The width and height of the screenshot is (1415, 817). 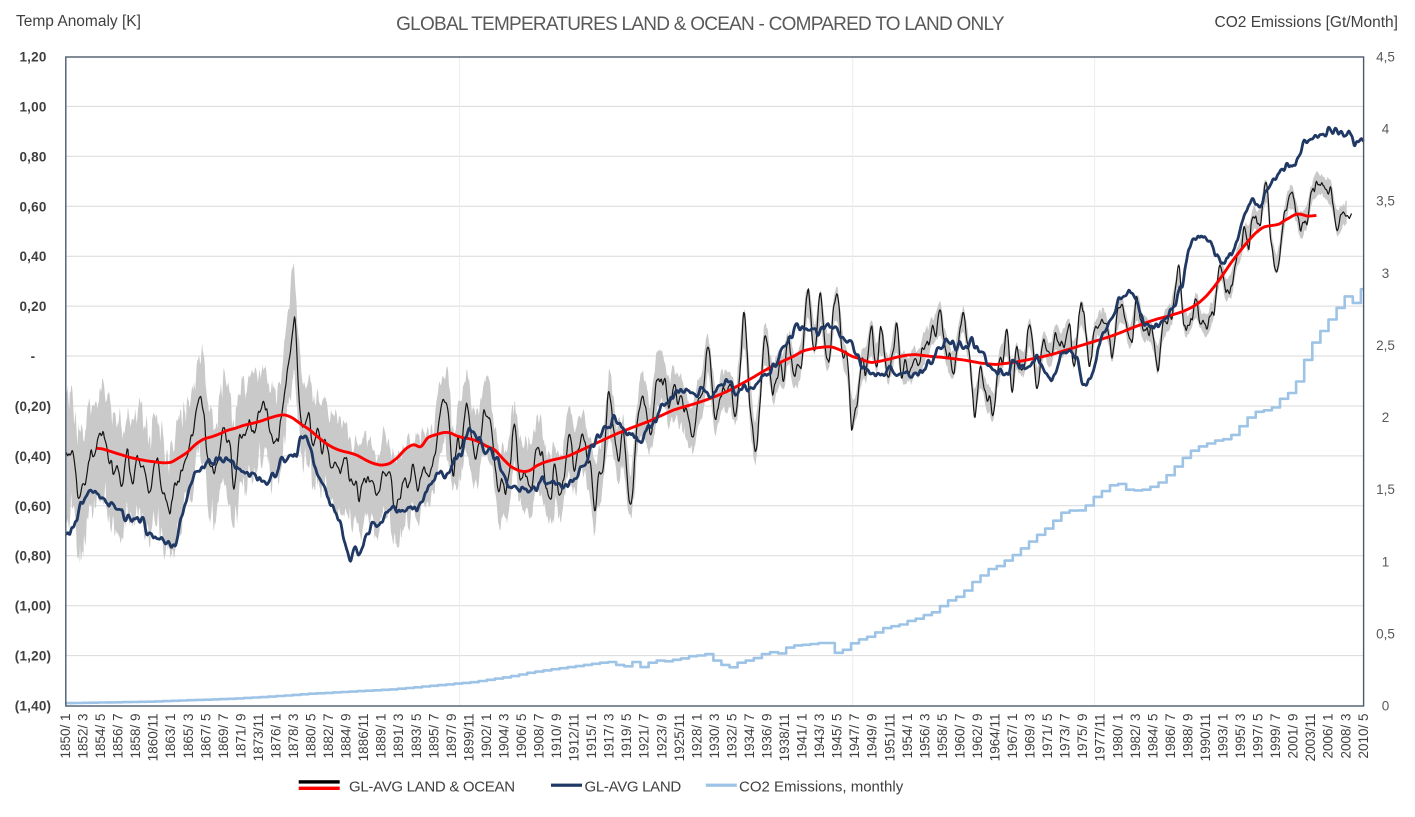 What do you see at coordinates (276, 736) in the screenshot?
I see `svg-text: 1876/ 1` at bounding box center [276, 736].